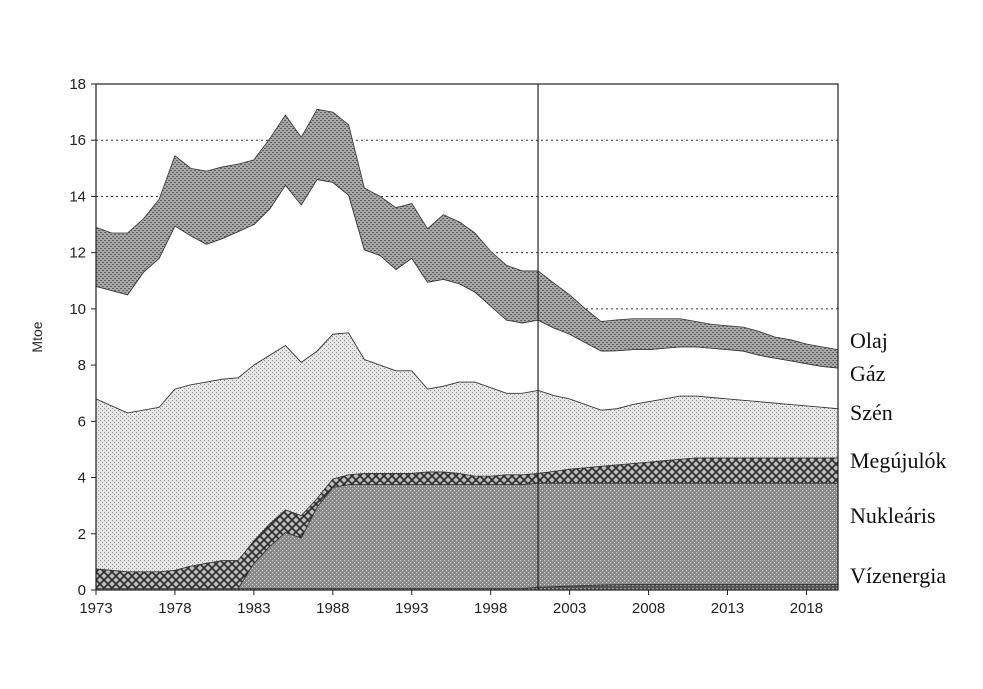 Image resolution: width=983 pixels, height=689 pixels. Describe the element at coordinates (893, 515) in the screenshot. I see `legend-label-nuclear: Nukleáris` at that location.